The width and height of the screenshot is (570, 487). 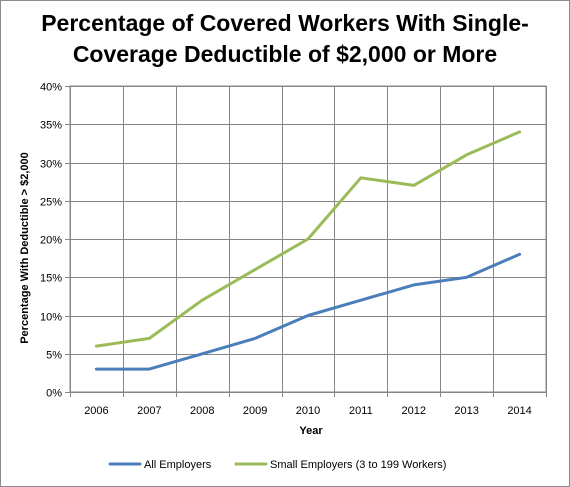 What do you see at coordinates (51, 165) in the screenshot?
I see `y-tick-label: 30%` at bounding box center [51, 165].